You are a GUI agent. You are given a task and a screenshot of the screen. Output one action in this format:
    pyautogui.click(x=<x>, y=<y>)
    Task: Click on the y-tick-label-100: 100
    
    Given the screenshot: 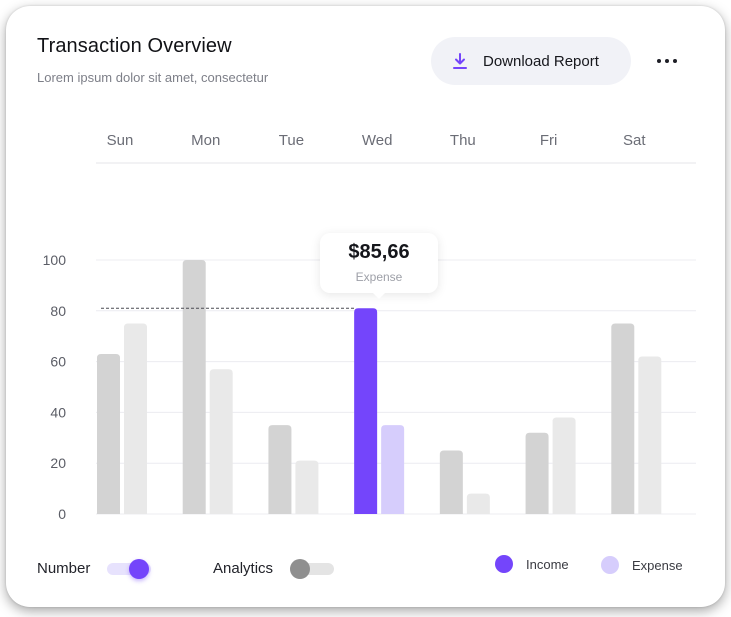 What is the action you would take?
    pyautogui.click(x=55, y=260)
    